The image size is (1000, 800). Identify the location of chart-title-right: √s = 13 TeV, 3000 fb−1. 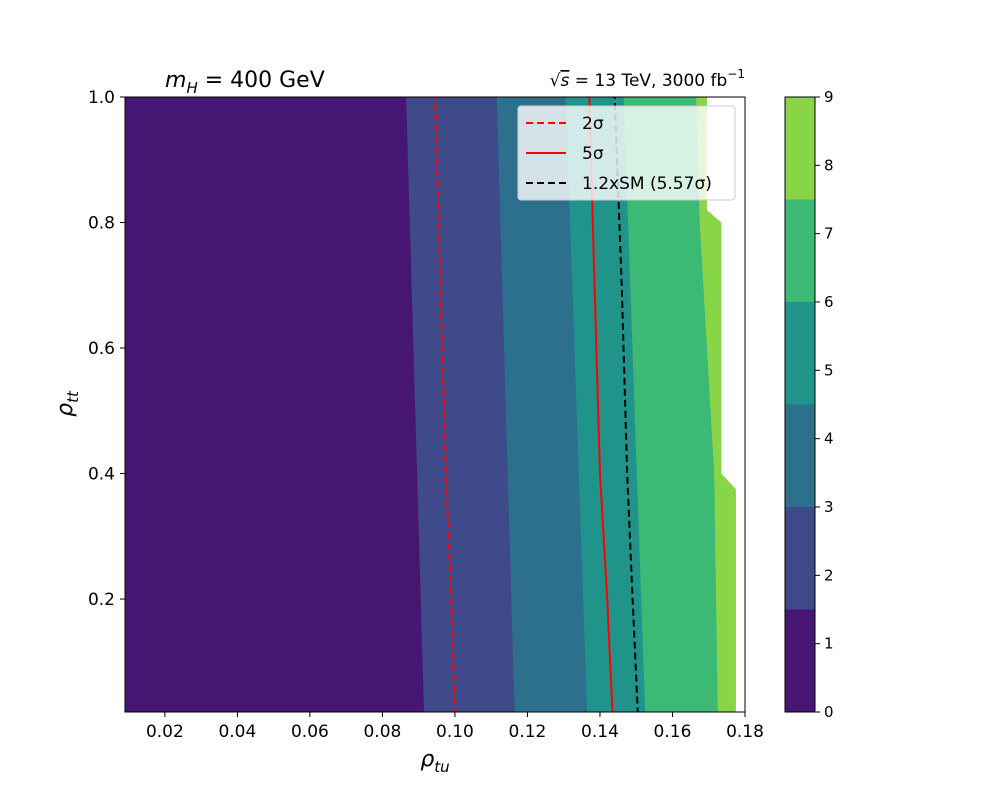
(647, 79).